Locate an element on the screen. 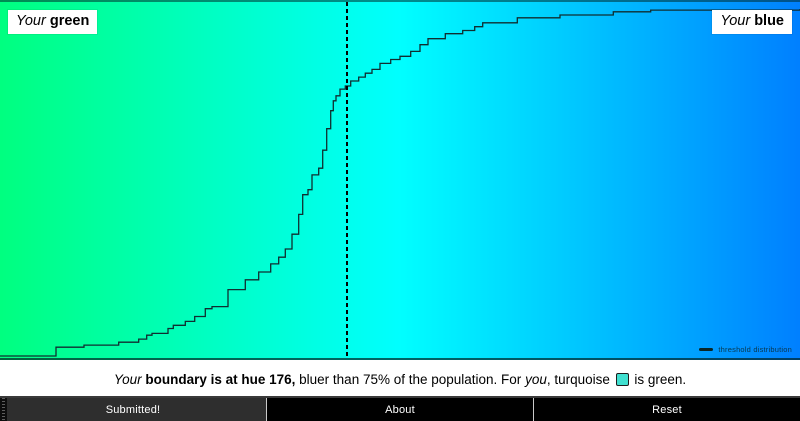 This screenshot has height=421, width=800. legend: threshold distribution is located at coordinates (745, 349).